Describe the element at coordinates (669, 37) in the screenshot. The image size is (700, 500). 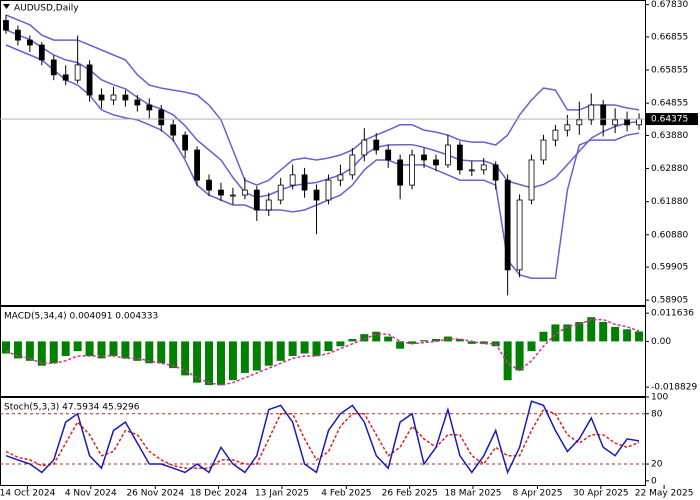
I see `y-tick-label: 0.66855` at that location.